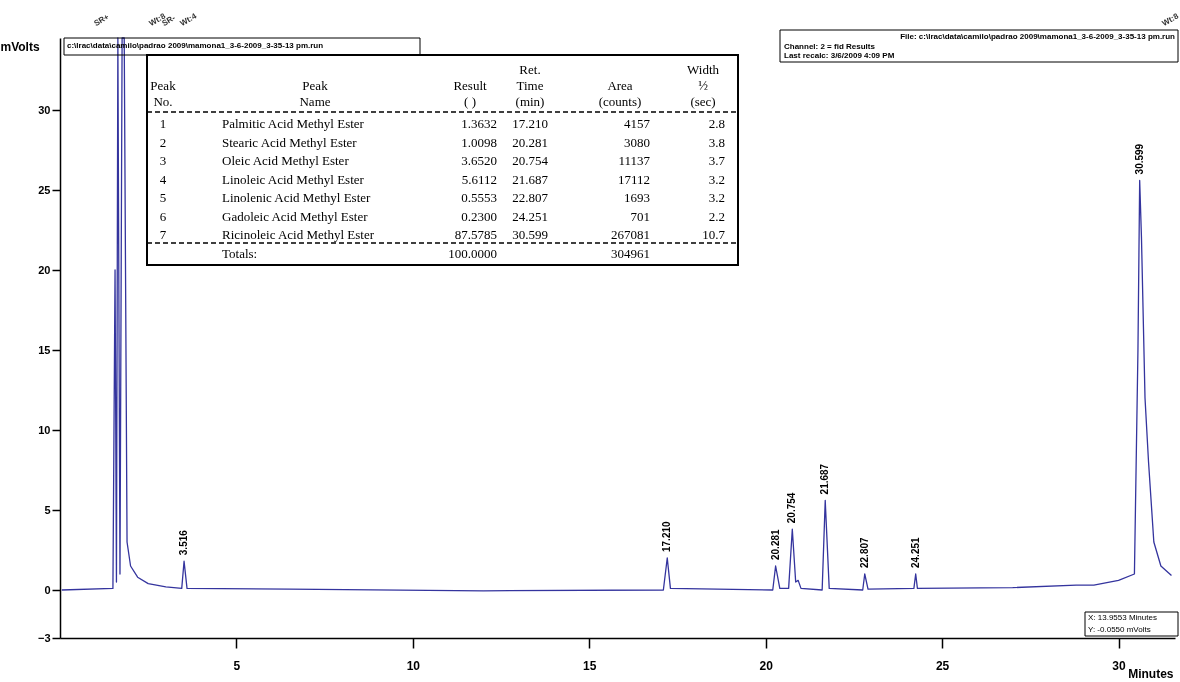  What do you see at coordinates (163, 197) in the screenshot?
I see `annotation: 5` at bounding box center [163, 197].